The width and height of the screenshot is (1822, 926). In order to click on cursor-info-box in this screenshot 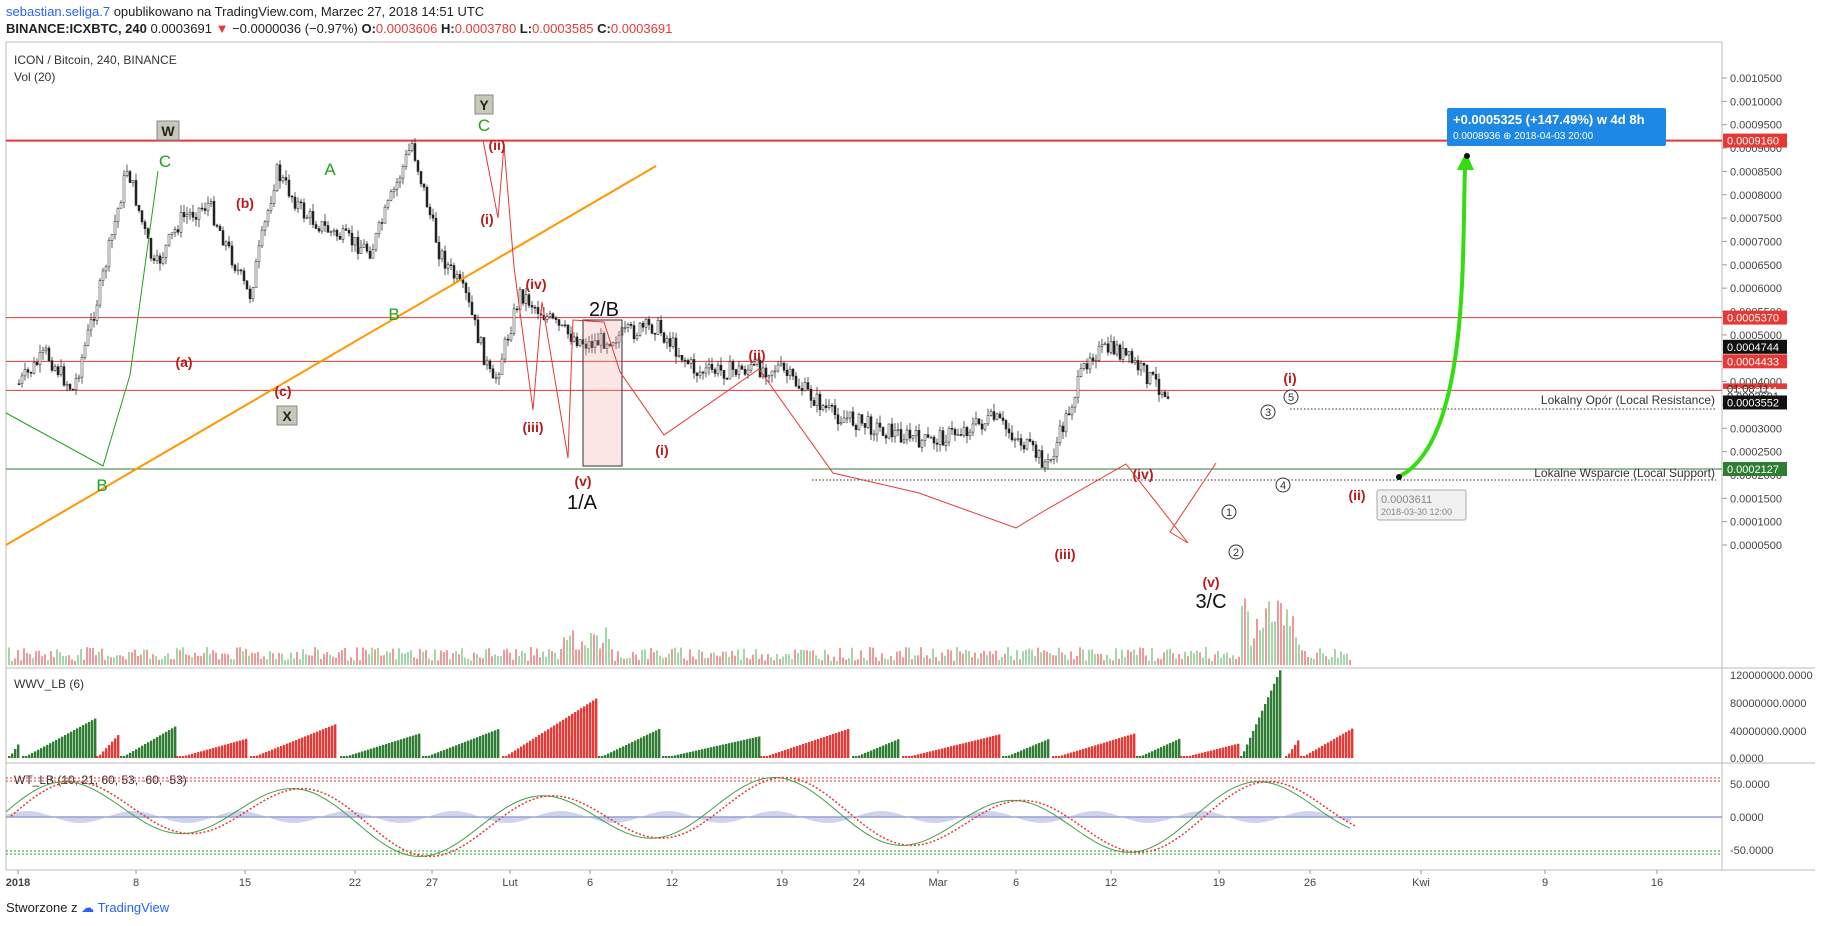, I will do `click(1421, 505)`.